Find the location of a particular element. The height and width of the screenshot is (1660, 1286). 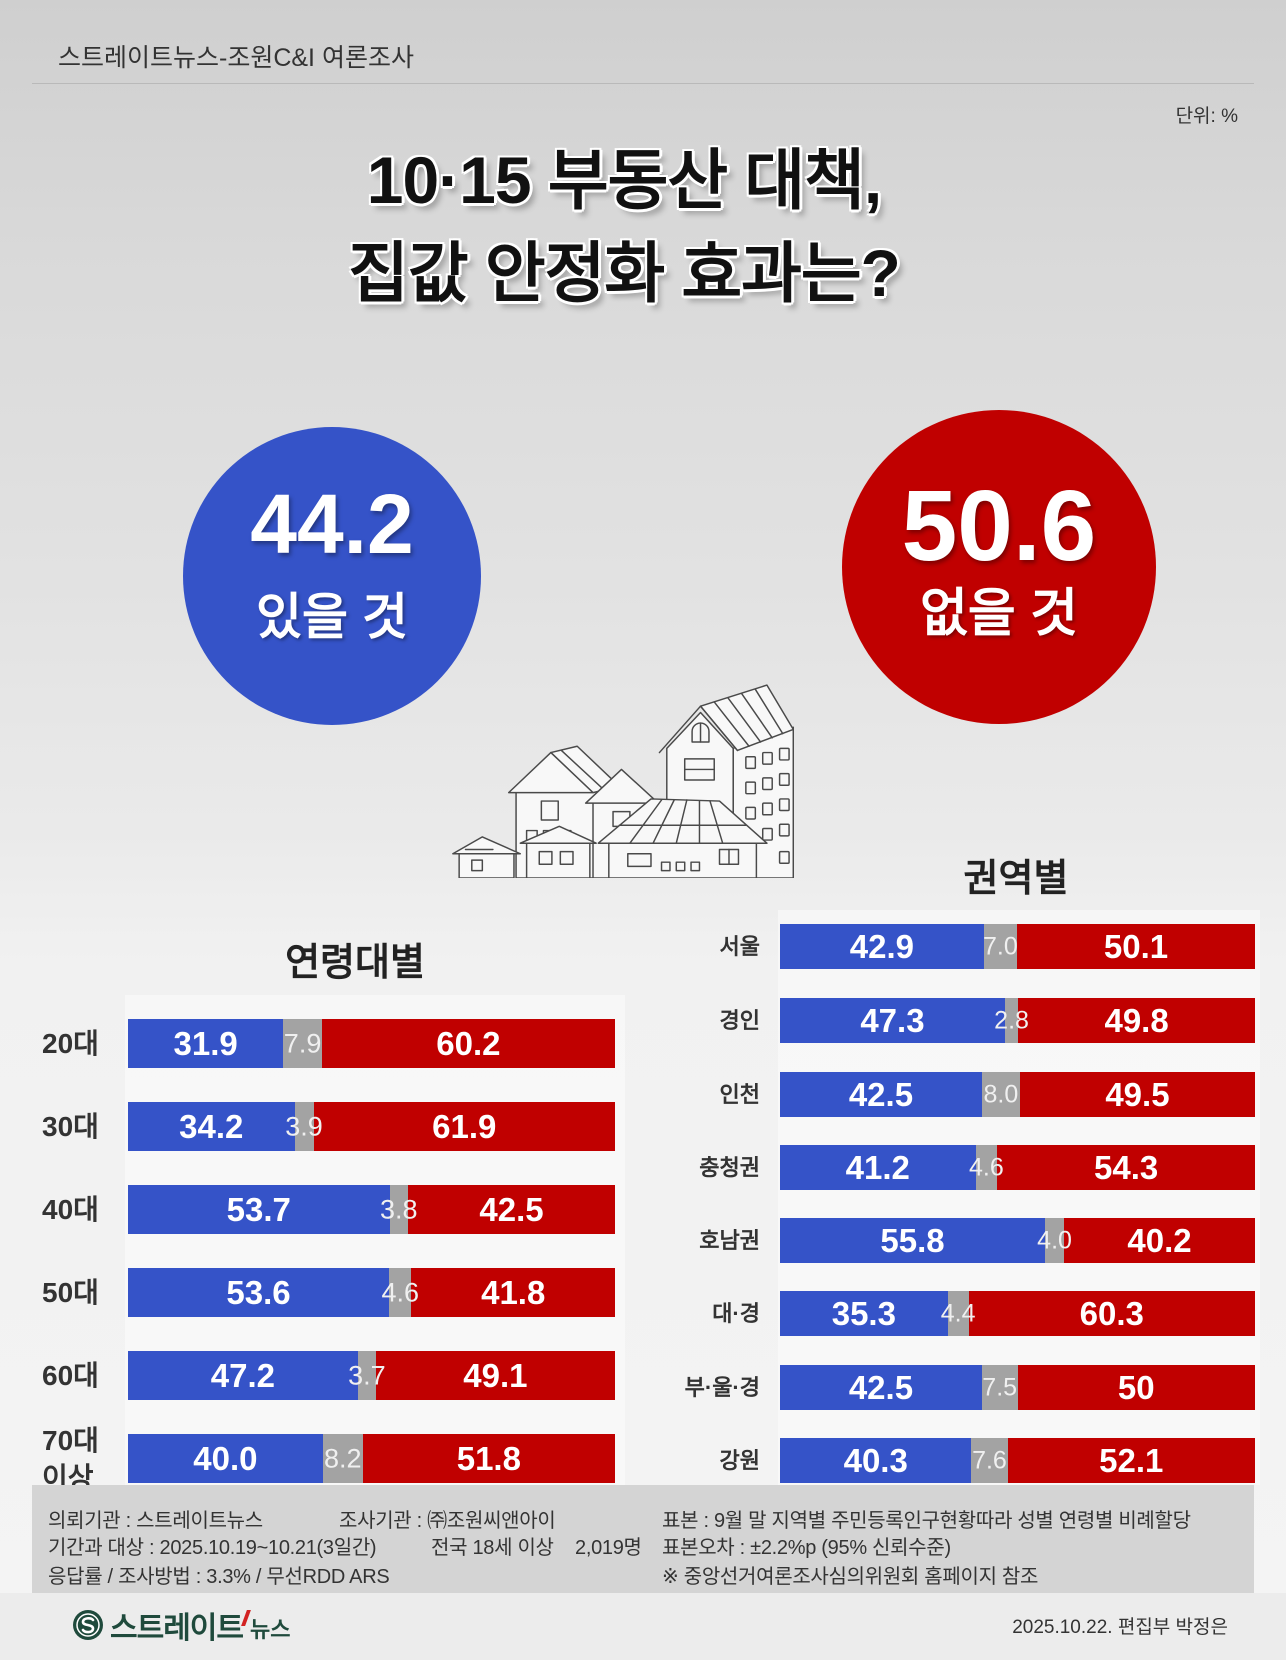

data-label: 61.9 is located at coordinates (464, 1126).